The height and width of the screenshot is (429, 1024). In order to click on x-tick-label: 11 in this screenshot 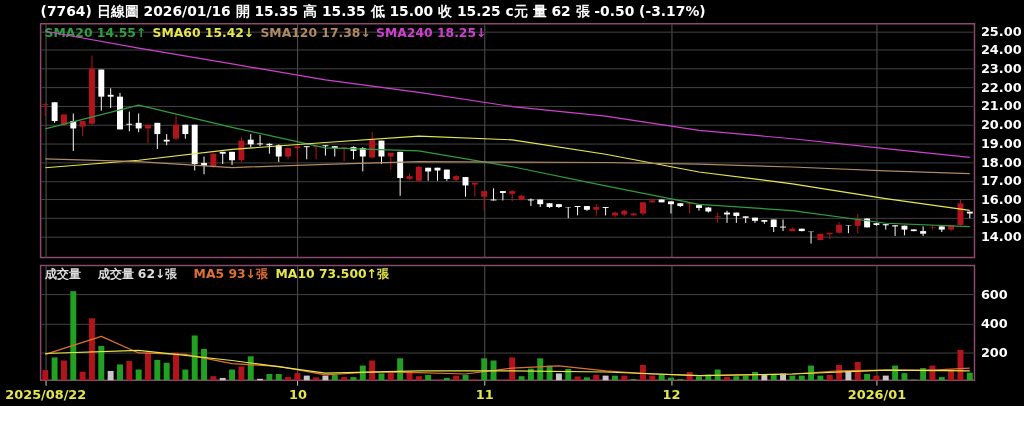, I will do `click(484, 394)`.